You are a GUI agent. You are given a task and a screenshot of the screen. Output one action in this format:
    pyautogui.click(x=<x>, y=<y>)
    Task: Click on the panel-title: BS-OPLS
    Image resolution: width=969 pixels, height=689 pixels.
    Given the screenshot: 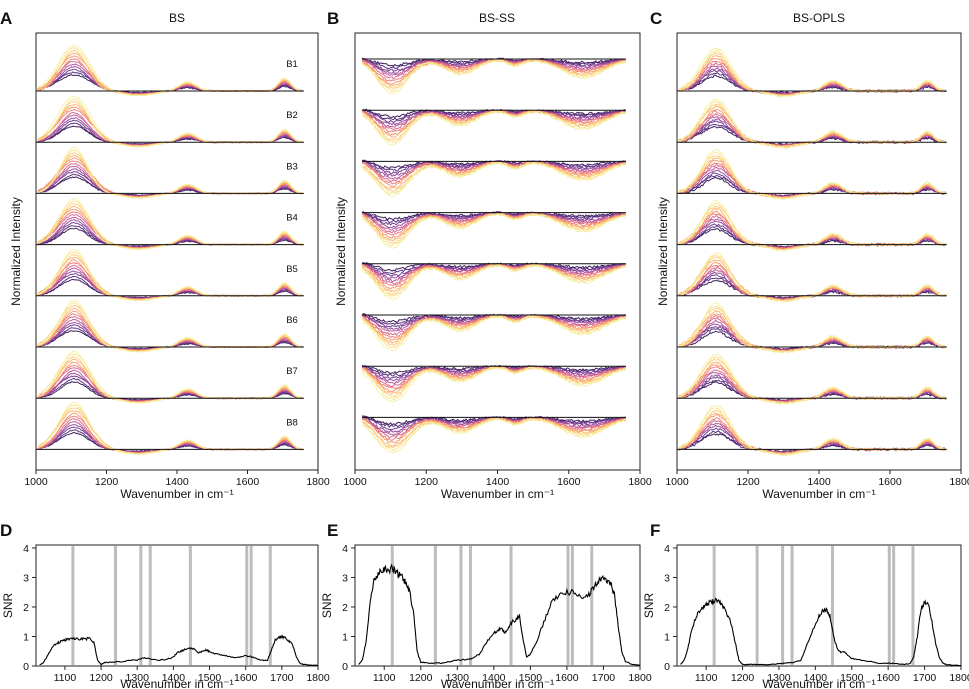 What is the action you would take?
    pyautogui.click(x=819, y=18)
    